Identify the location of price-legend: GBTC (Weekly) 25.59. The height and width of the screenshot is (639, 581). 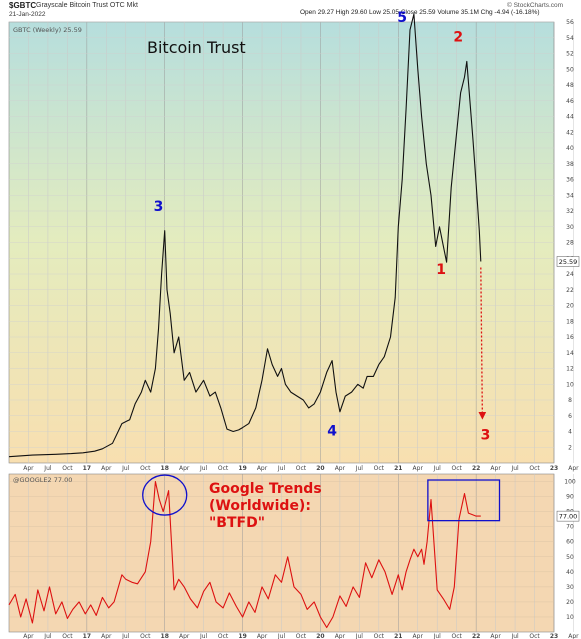
(47, 30).